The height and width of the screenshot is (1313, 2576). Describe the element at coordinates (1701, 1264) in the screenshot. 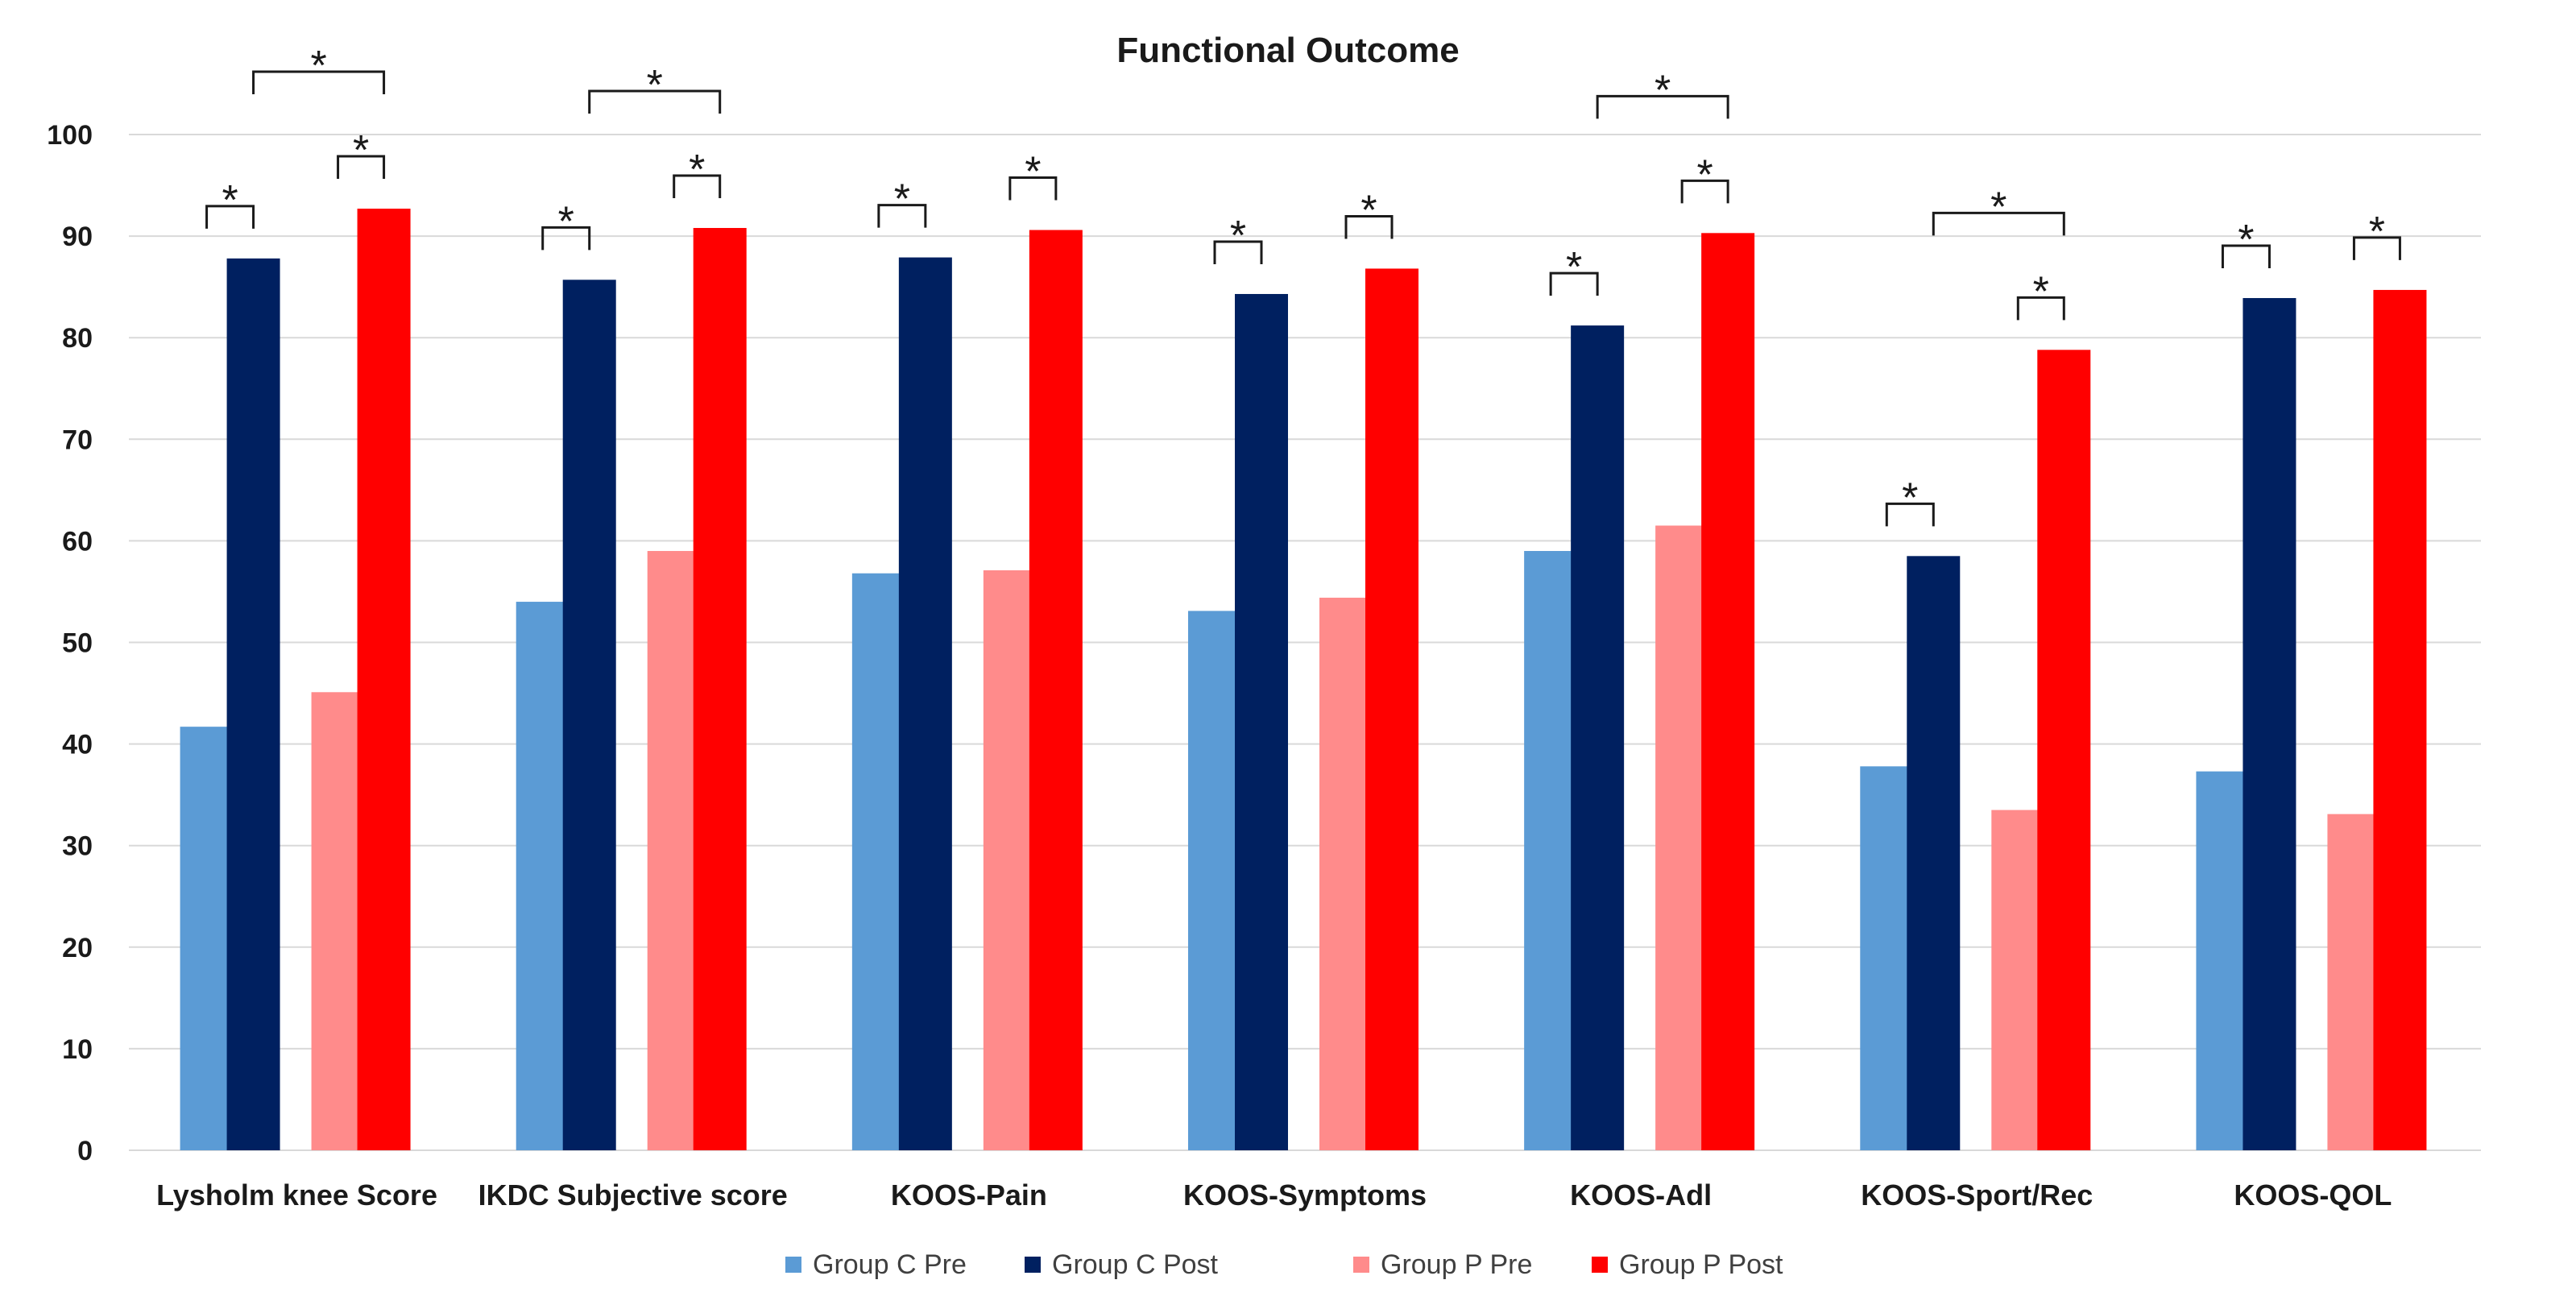

I see `legend-label: Group P Post` at that location.